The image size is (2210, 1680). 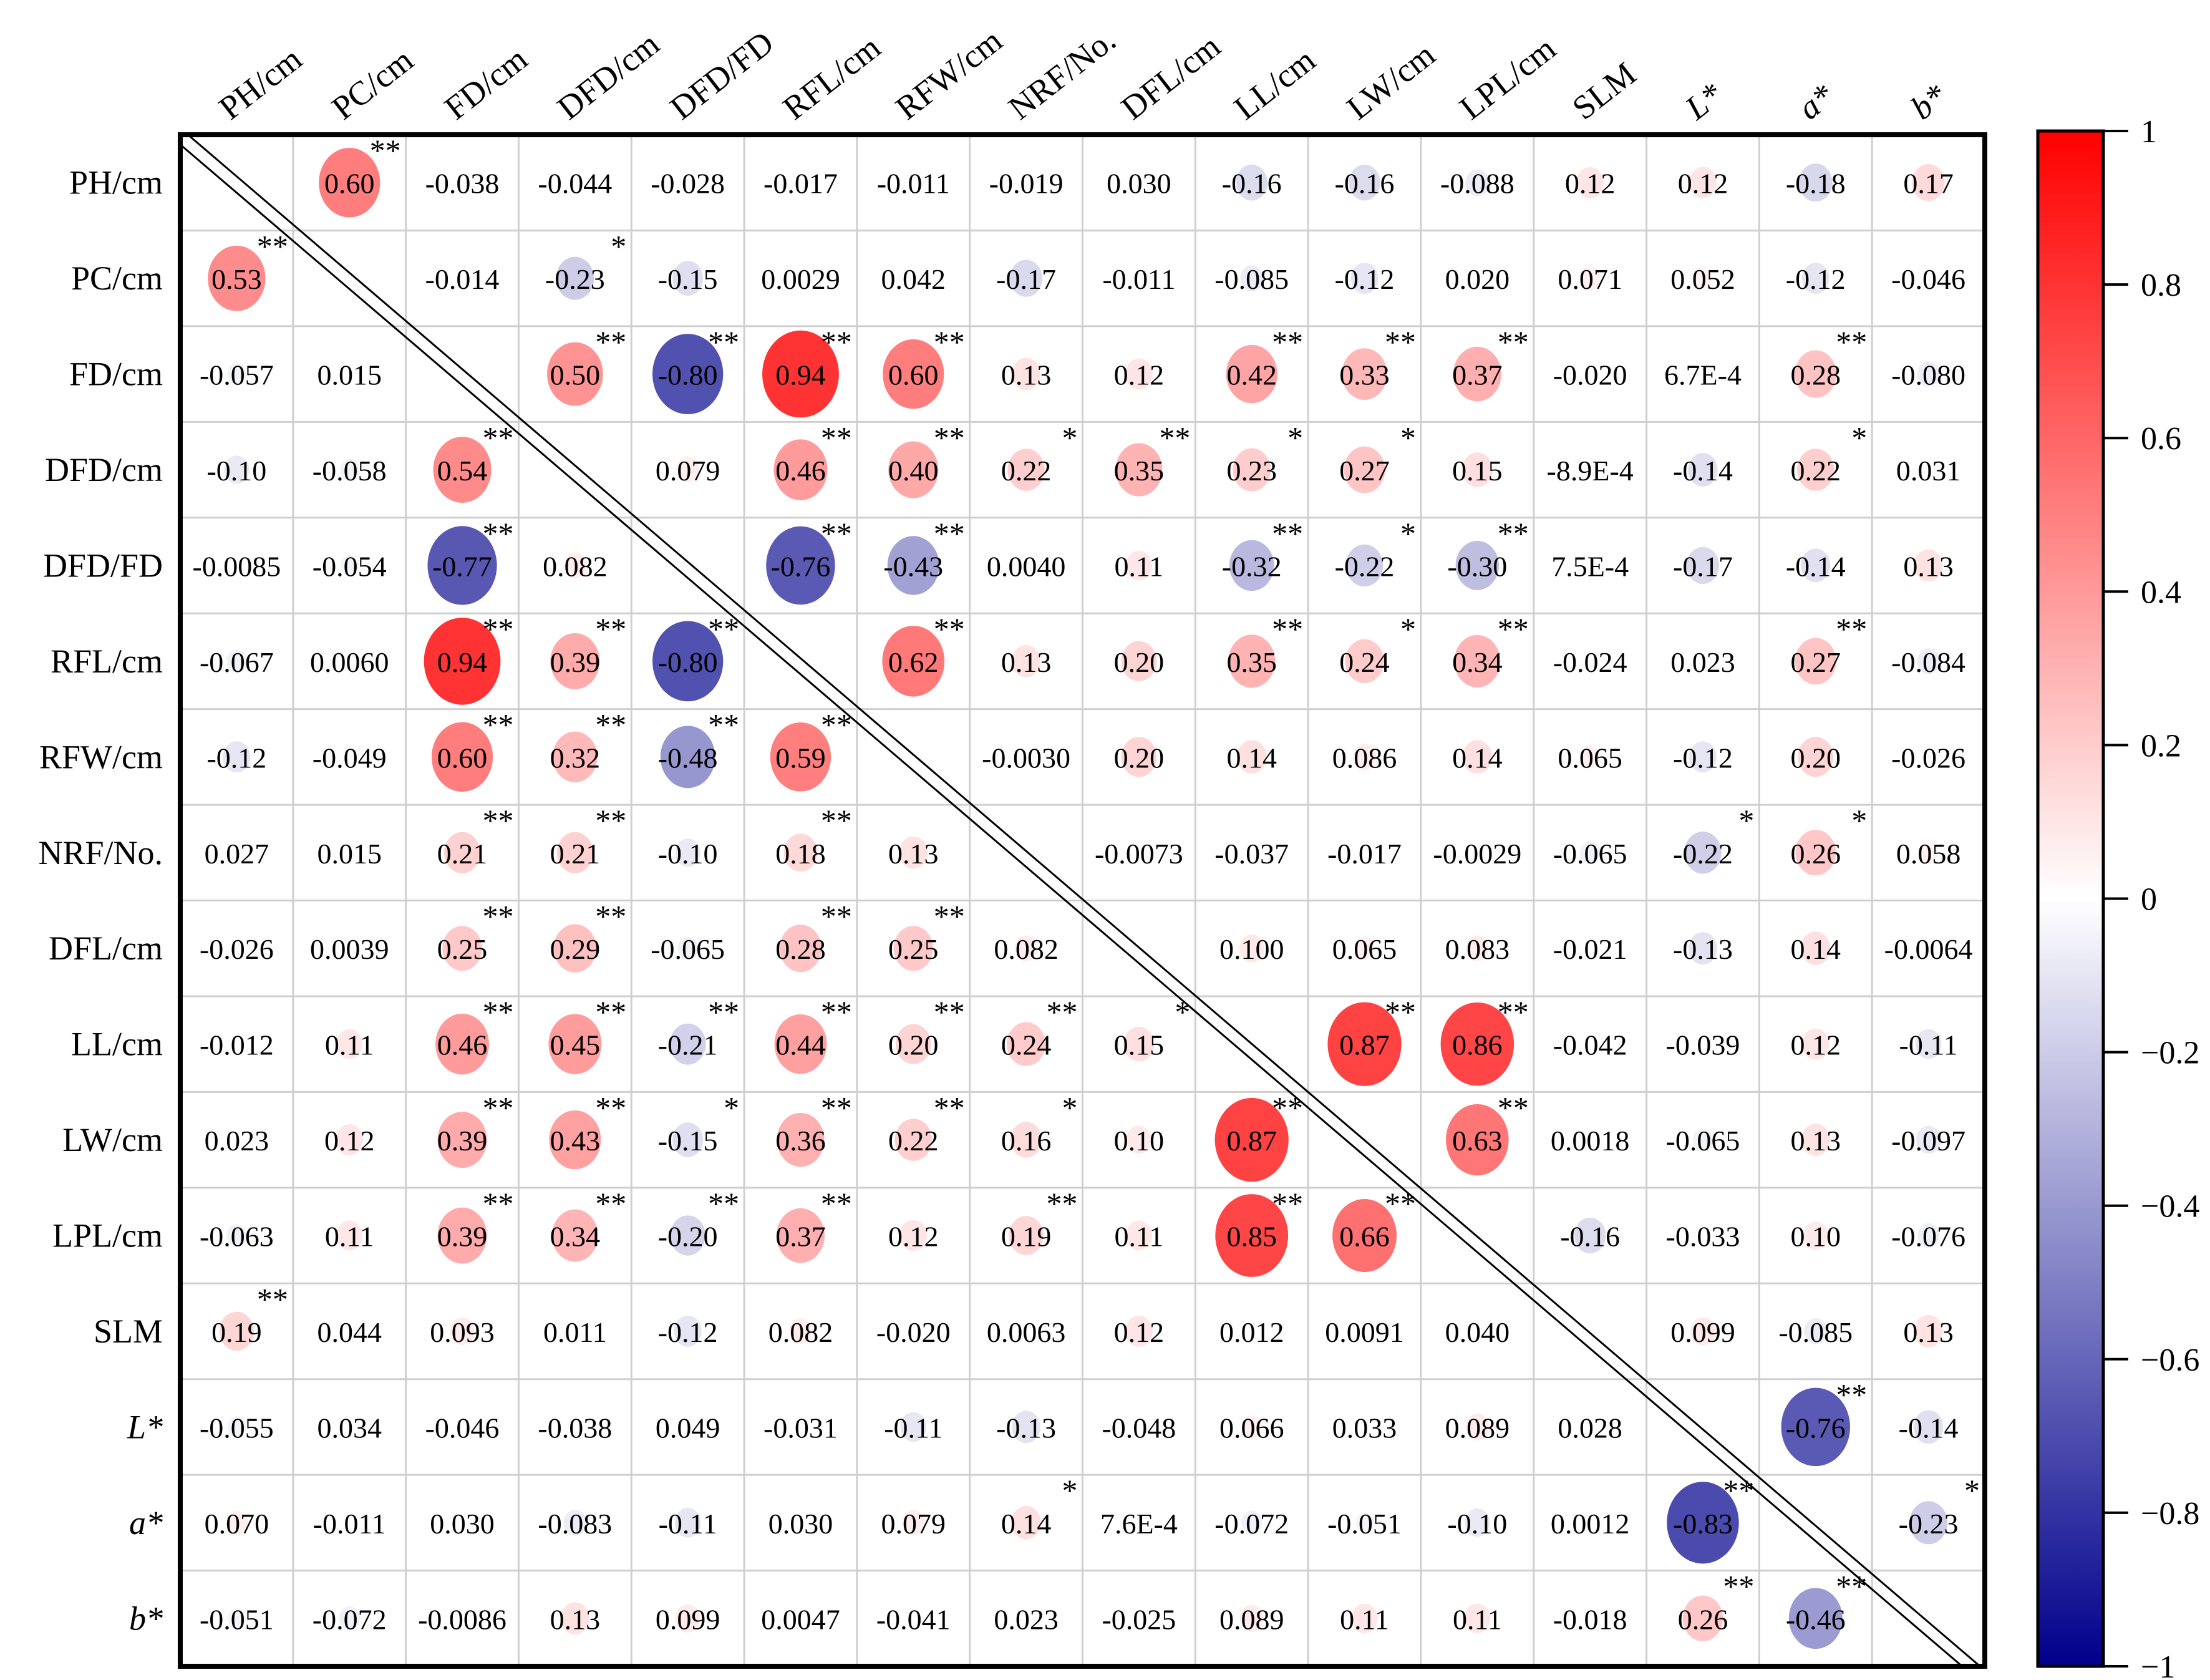 I want to click on correlation-value: -0.11, so click(x=688, y=1524).